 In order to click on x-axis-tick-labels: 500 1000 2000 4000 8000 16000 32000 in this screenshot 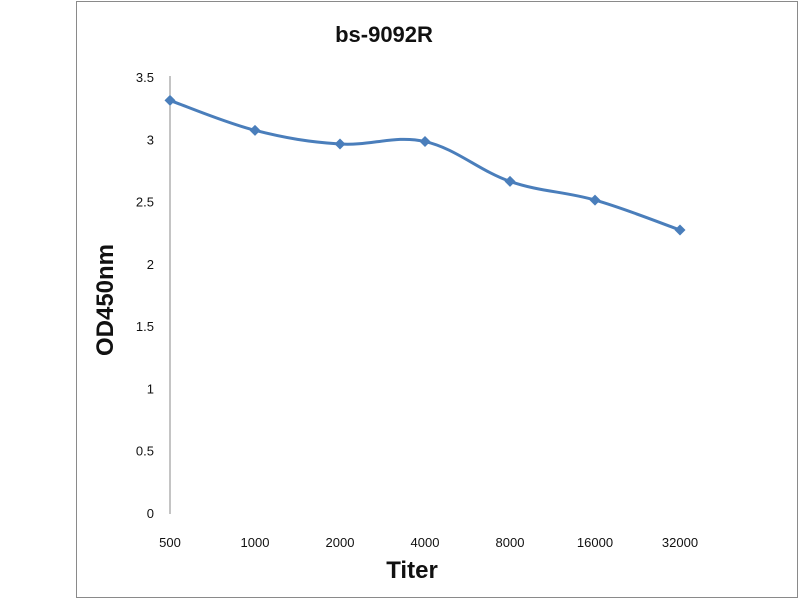, I will do `click(428, 542)`.